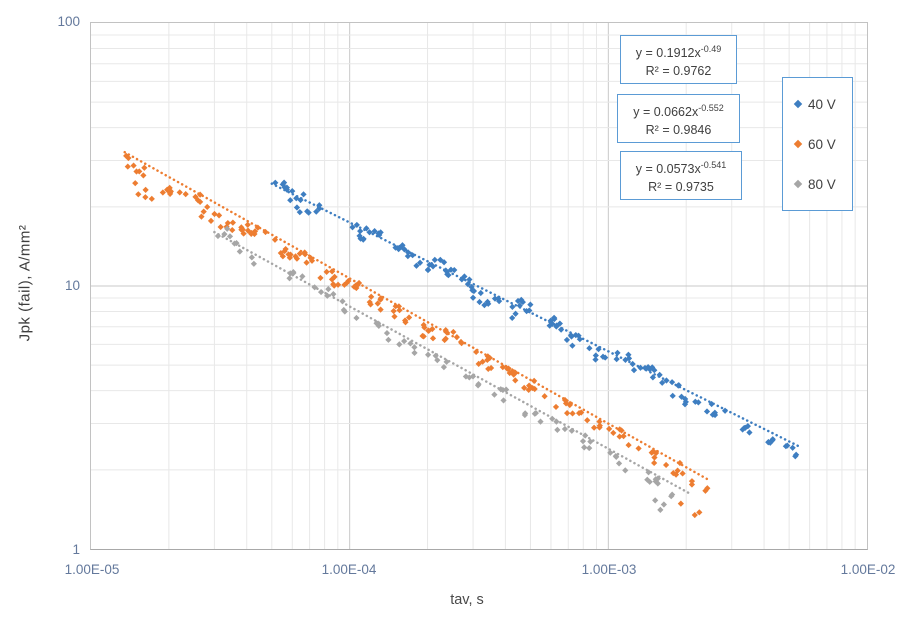 The image size is (915, 620). Describe the element at coordinates (678, 130) in the screenshot. I see `r-squared-text: R² = 0.9846` at that location.